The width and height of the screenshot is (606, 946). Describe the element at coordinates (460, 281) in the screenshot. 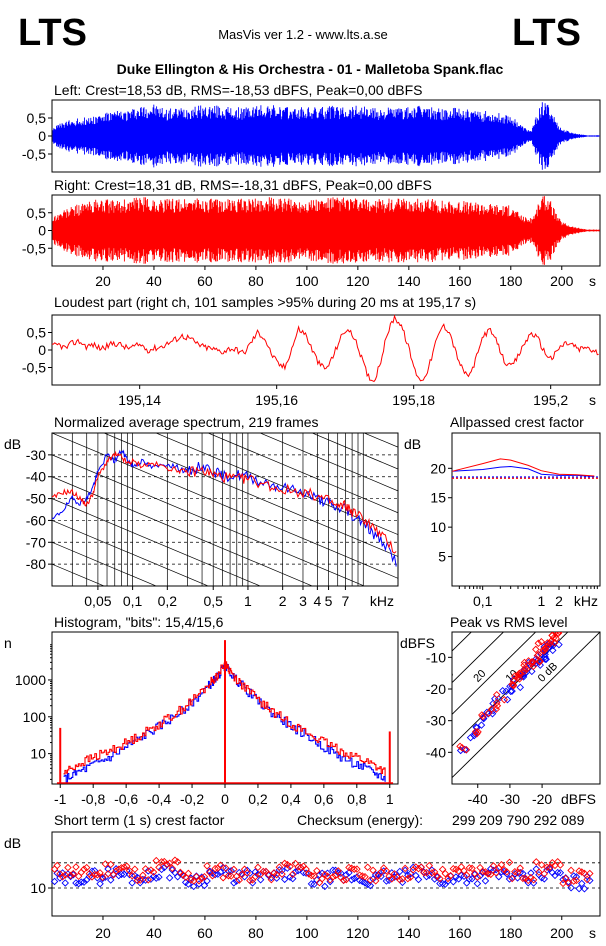

I see `waveform-right-xtick-label: 160` at that location.